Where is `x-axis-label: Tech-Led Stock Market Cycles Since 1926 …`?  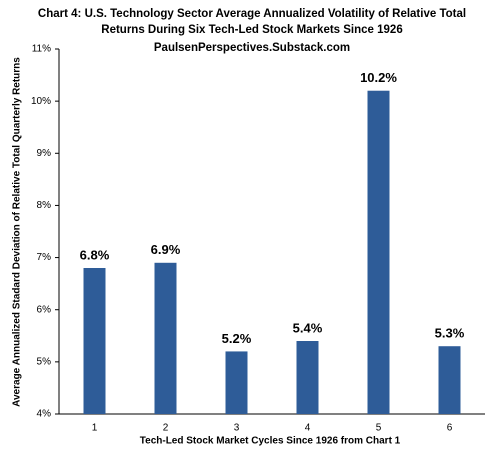 x-axis-label: Tech-Led Stock Market Cycles Since 1926 … is located at coordinates (270, 441).